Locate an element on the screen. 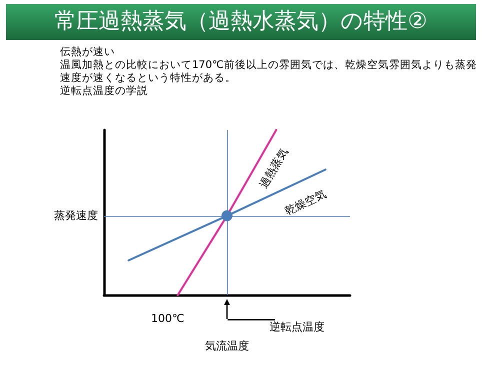  text: 温風加熱との比較において170℃前後以上の雰囲気では、乾燥空気雰囲気よりも蒸発速度が速くなるという特性がある。 is located at coordinates (269, 72).